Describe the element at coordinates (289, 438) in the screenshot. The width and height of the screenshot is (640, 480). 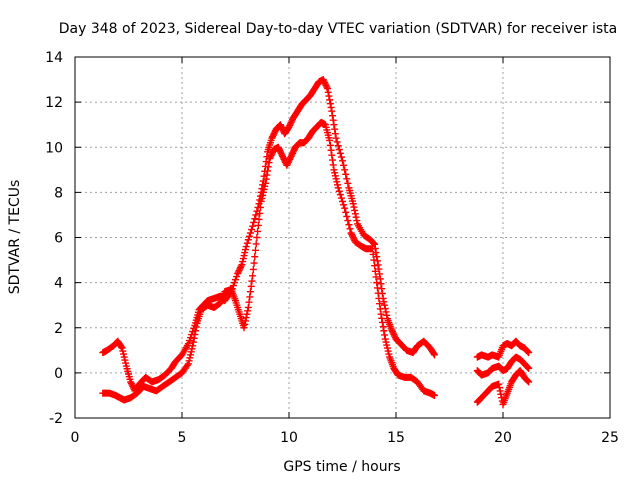
I see `x-tick-label: 10` at that location.